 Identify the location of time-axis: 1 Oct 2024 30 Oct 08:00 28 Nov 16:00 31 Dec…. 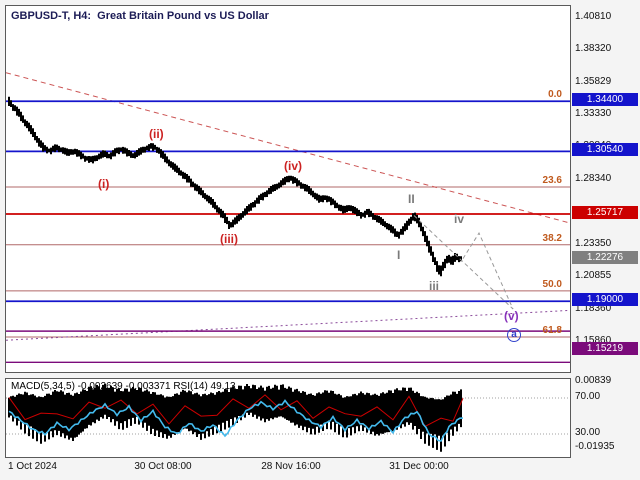
(288, 468).